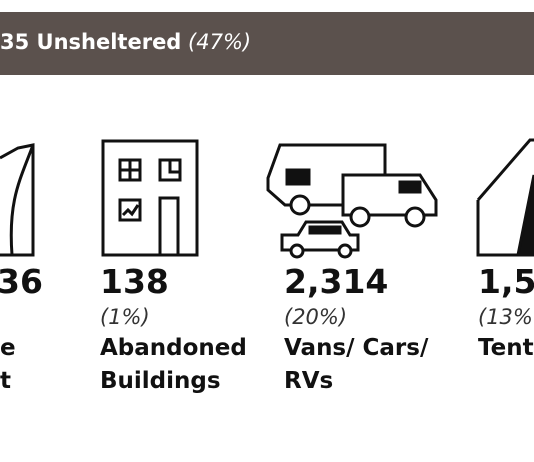 The image size is (534, 462). Describe the element at coordinates (173, 348) in the screenshot. I see `label: Abandoned` at that location.